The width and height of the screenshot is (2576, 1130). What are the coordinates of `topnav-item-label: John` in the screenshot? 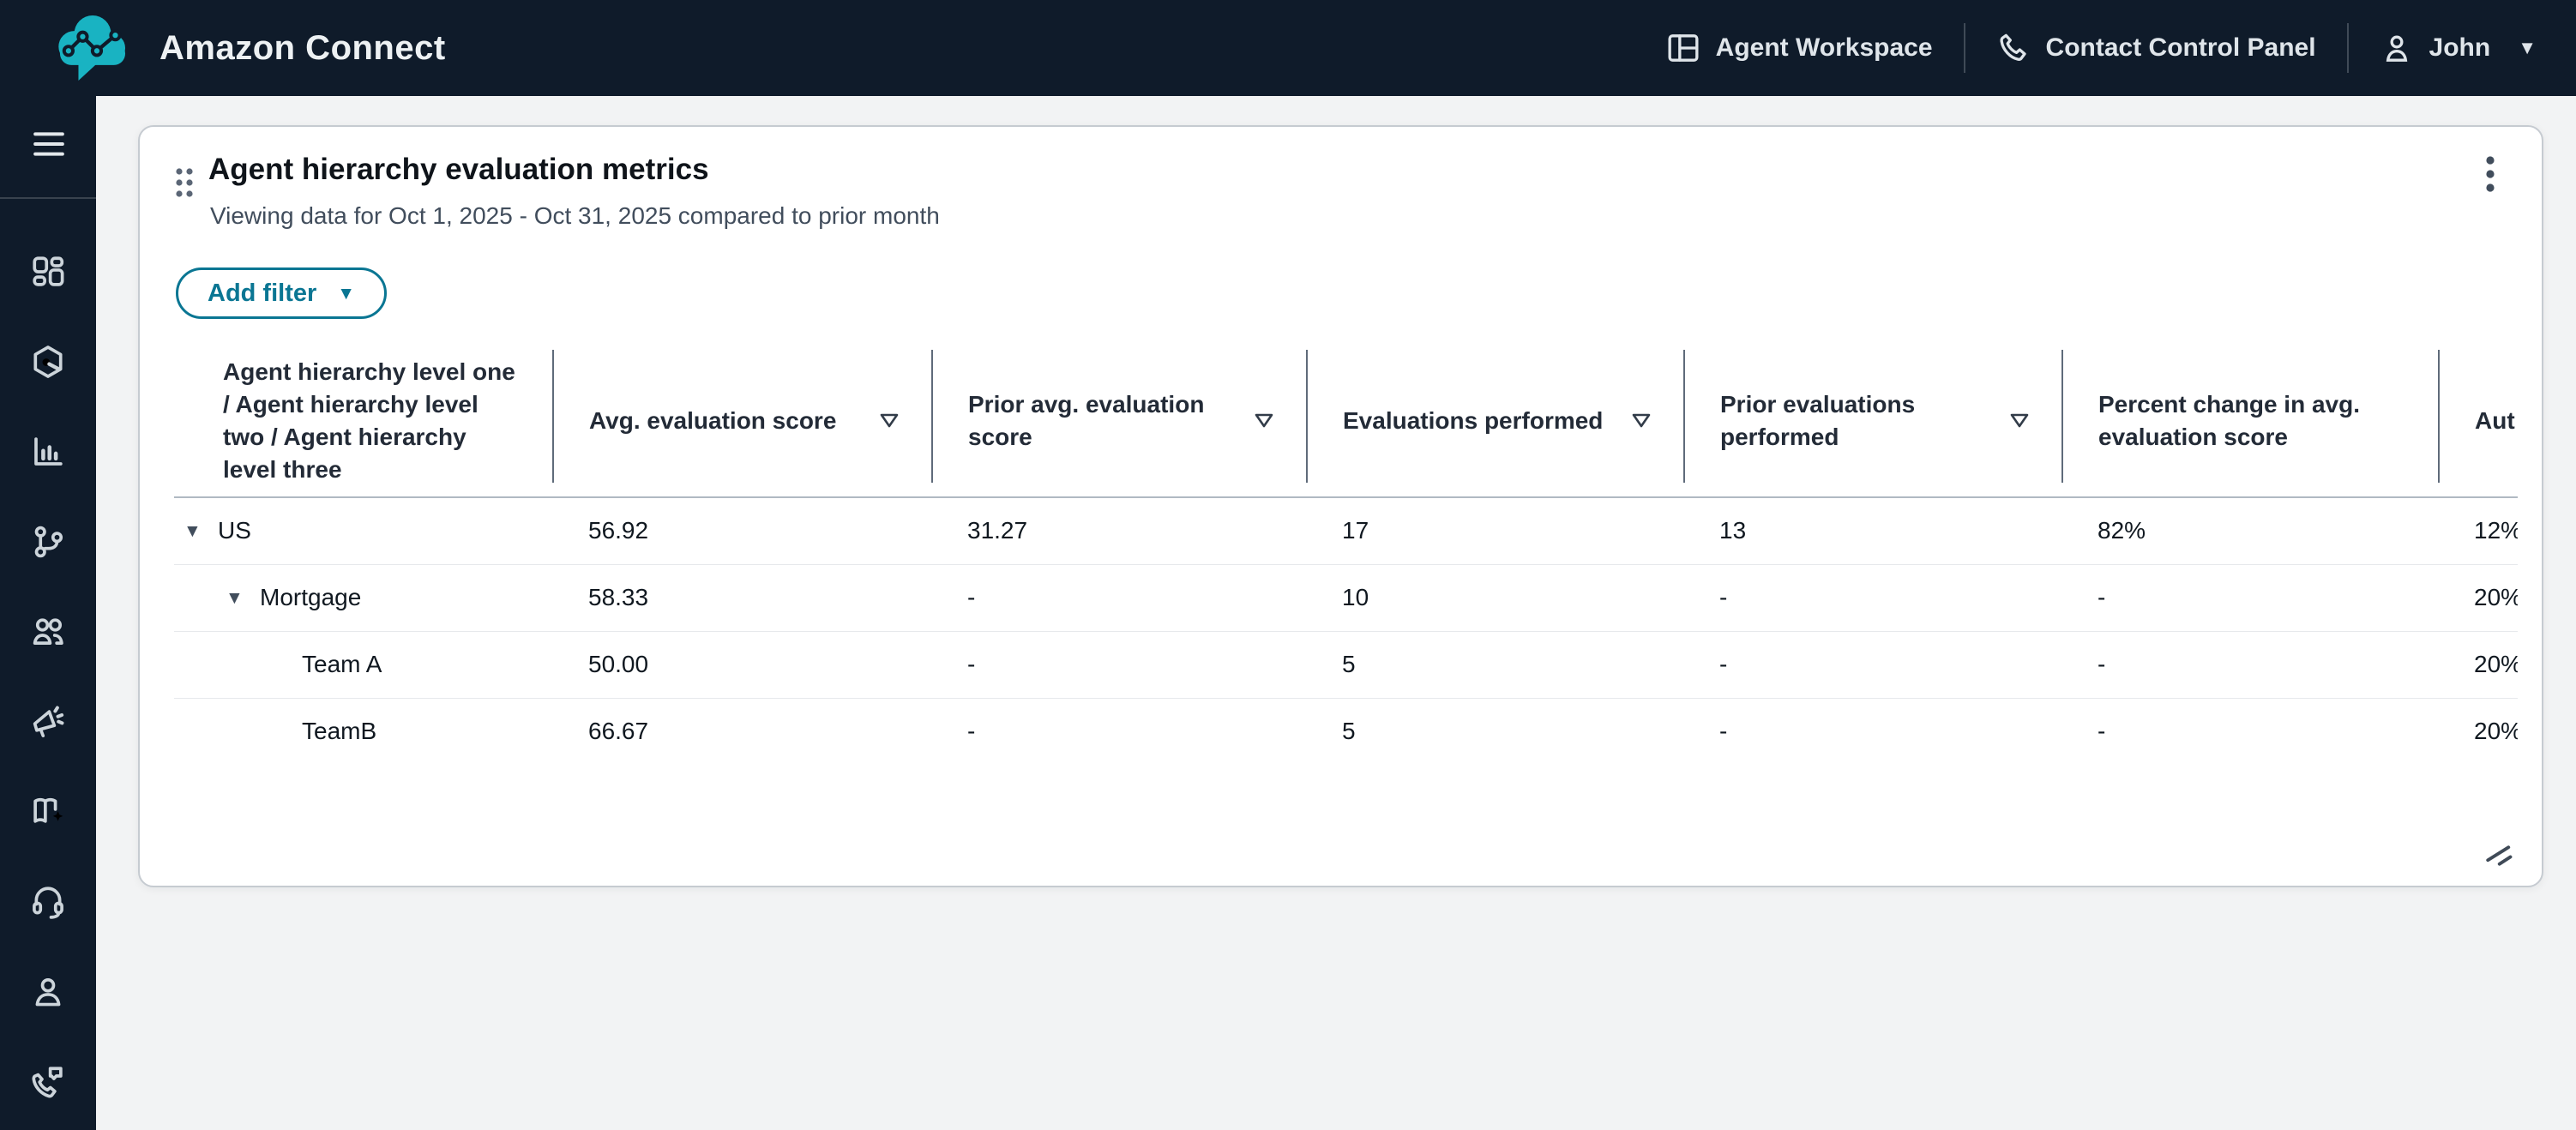 It's located at (2460, 48).